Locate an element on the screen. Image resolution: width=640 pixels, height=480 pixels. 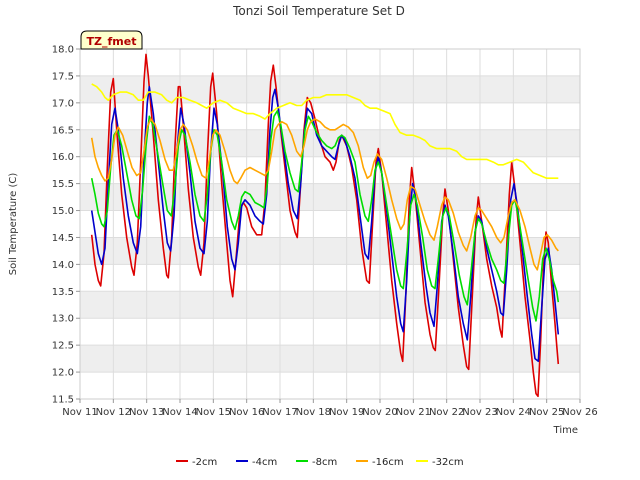
legend-item: -16cm is located at coordinates (380, 462).